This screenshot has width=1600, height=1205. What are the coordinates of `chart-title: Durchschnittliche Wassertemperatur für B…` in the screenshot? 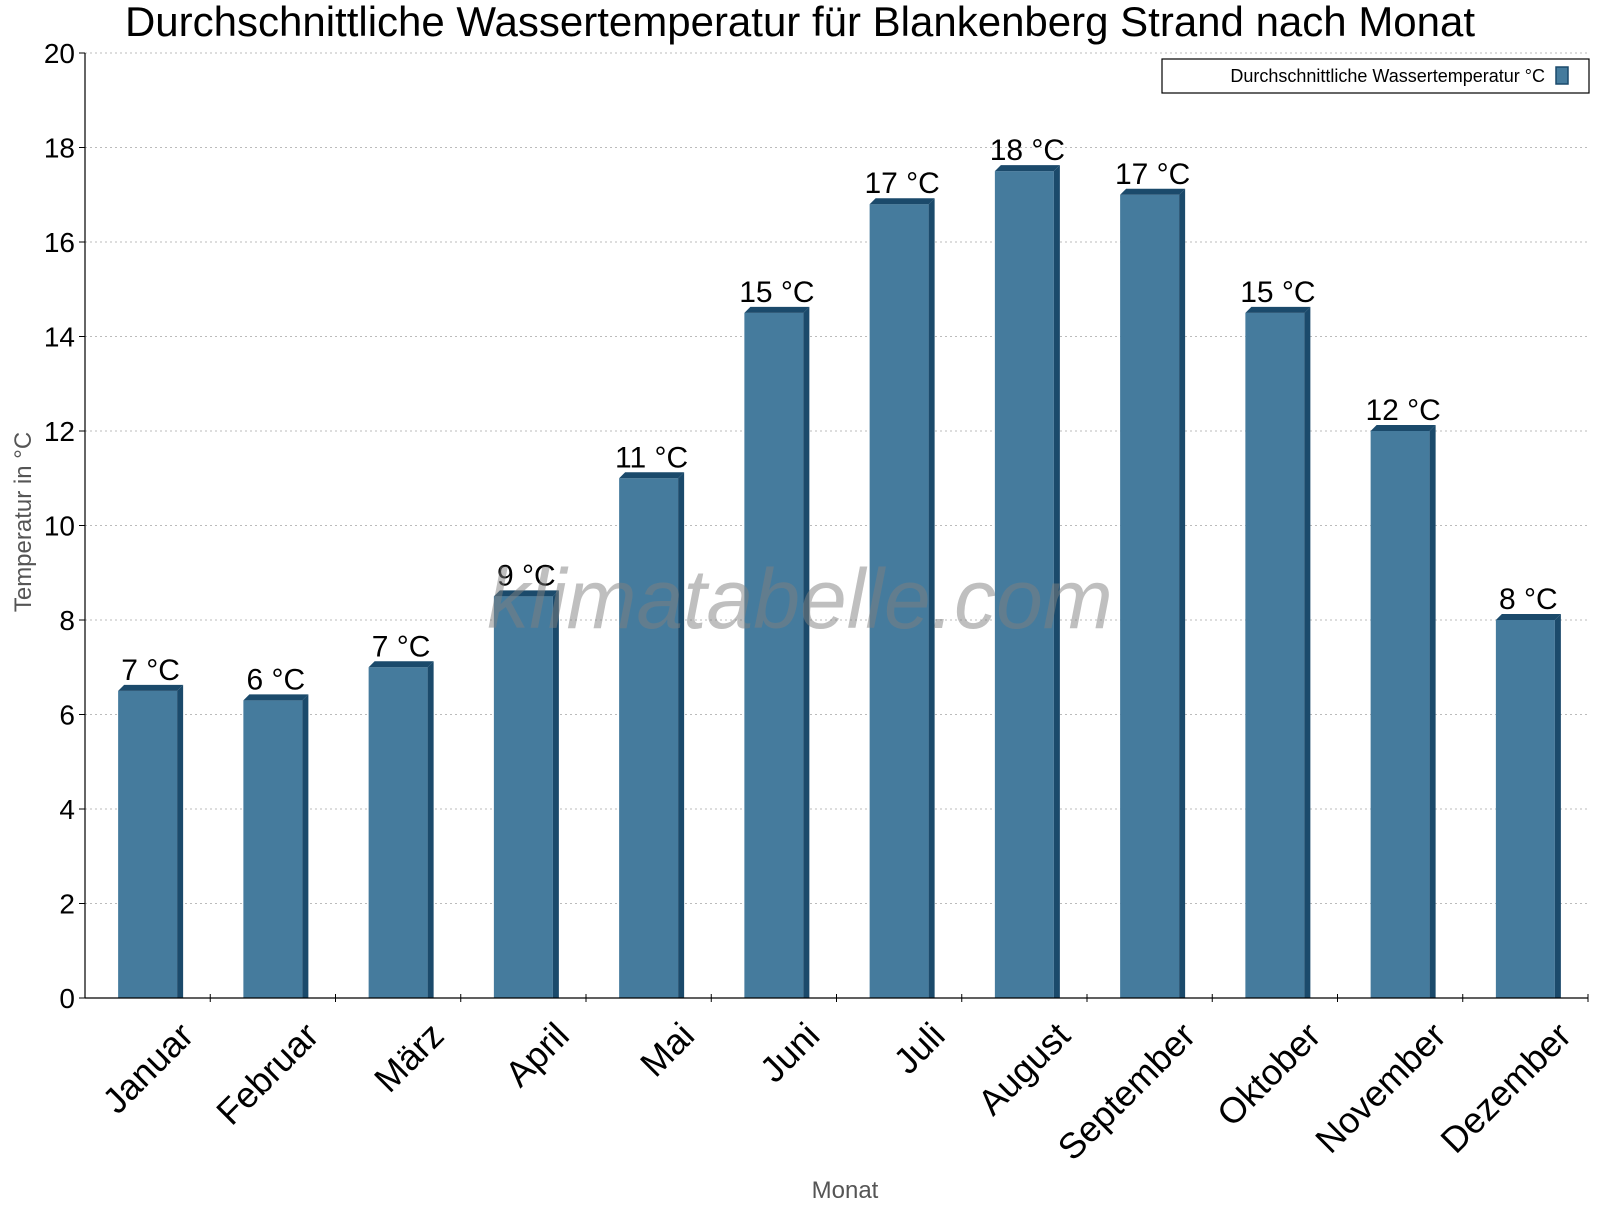 It's located at (800, 22).